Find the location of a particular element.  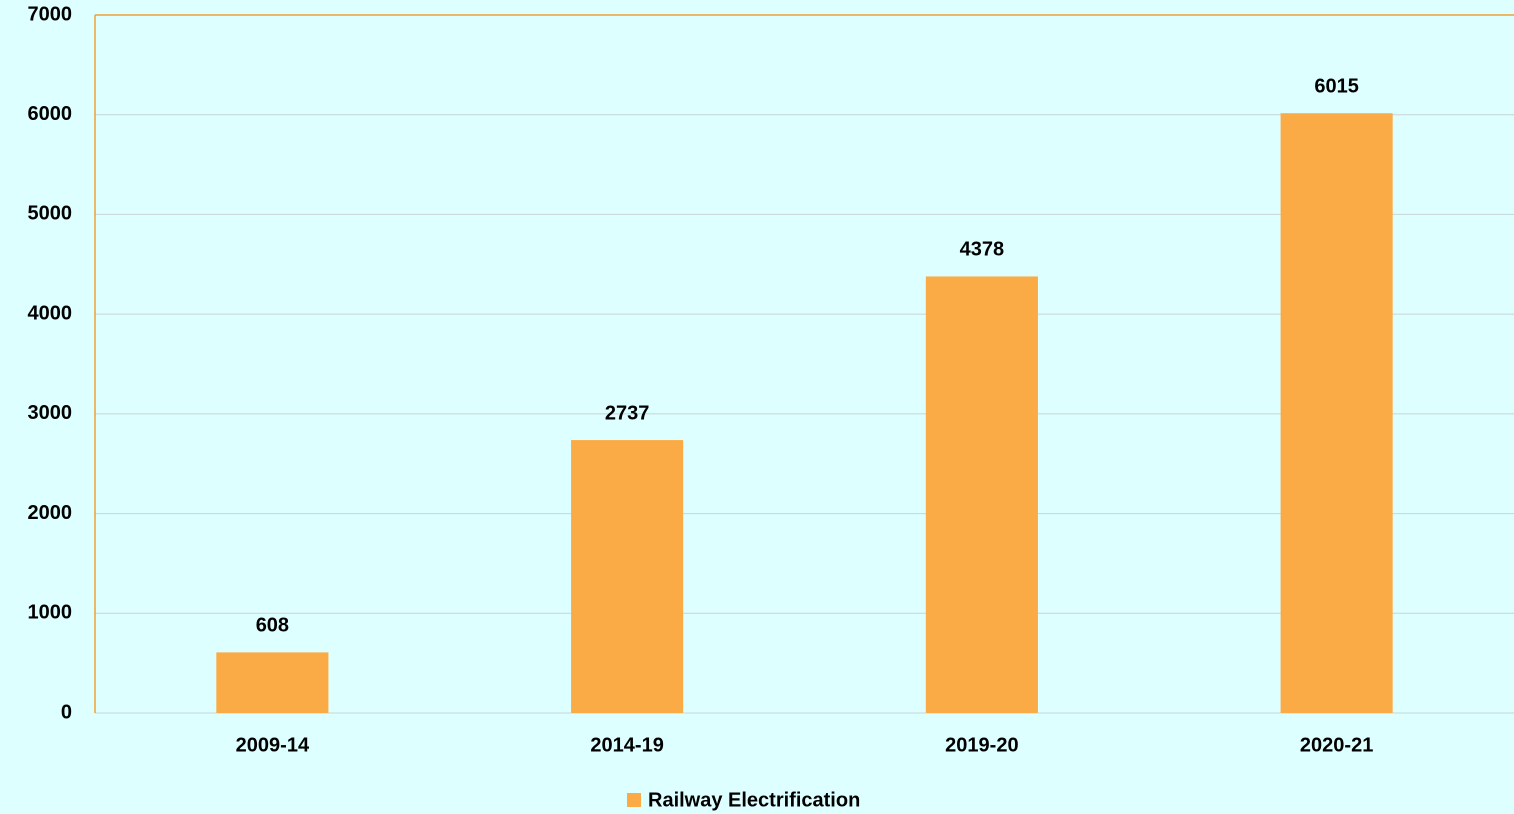

y-tick-label: 3000 is located at coordinates (50, 413).